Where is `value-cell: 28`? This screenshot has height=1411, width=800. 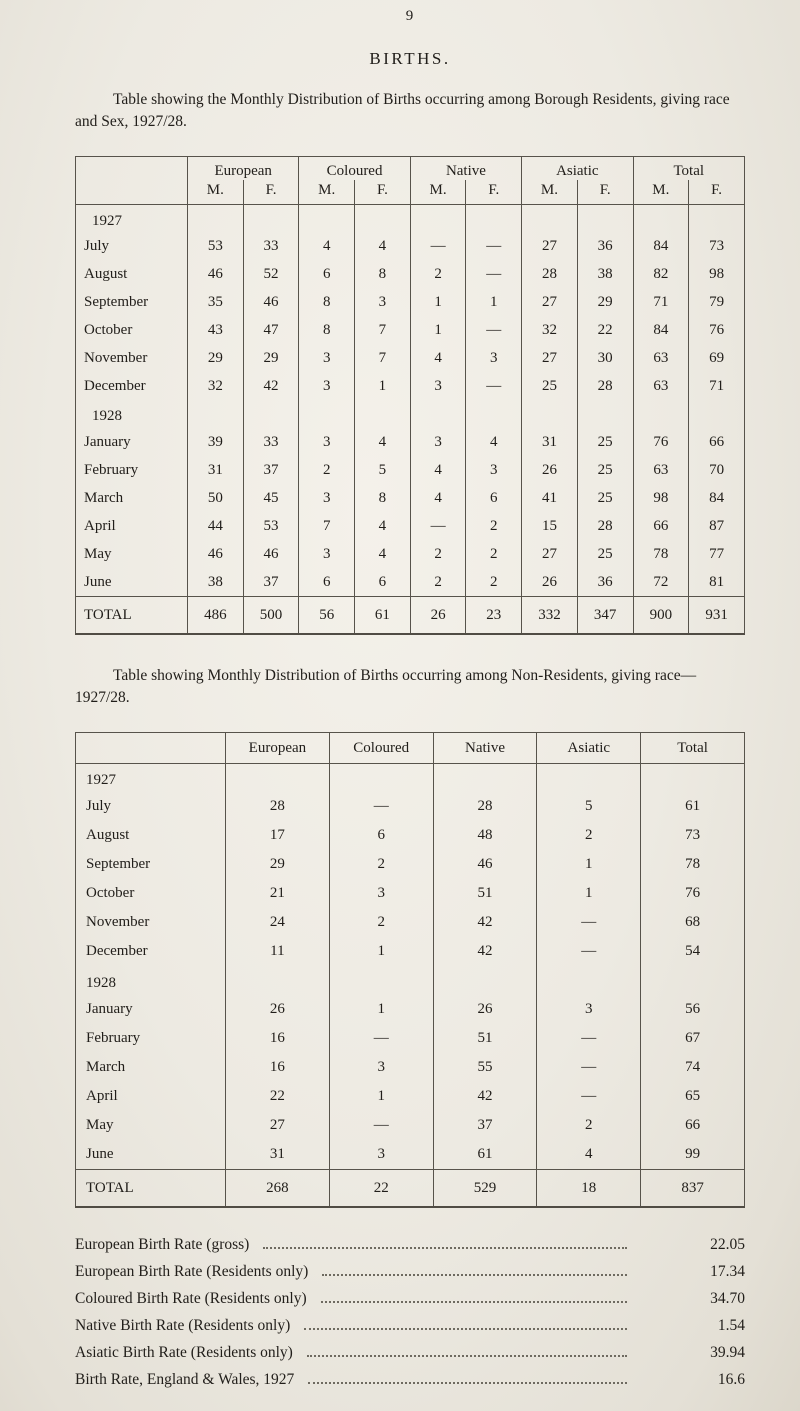
value-cell: 28 is located at coordinates (605, 386).